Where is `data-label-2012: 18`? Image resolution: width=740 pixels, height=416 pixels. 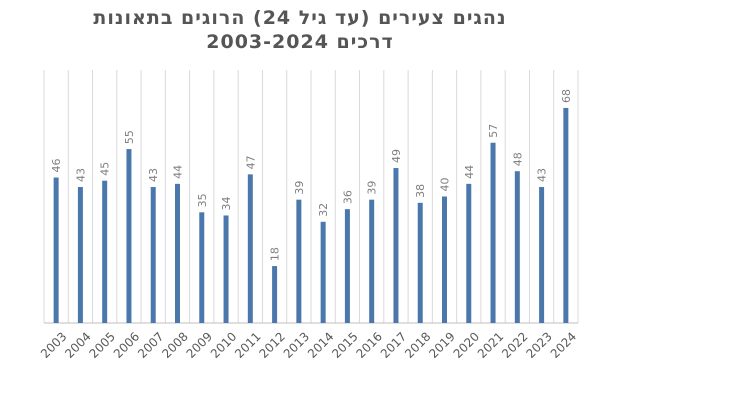 data-label-2012: 18 is located at coordinates (275, 254).